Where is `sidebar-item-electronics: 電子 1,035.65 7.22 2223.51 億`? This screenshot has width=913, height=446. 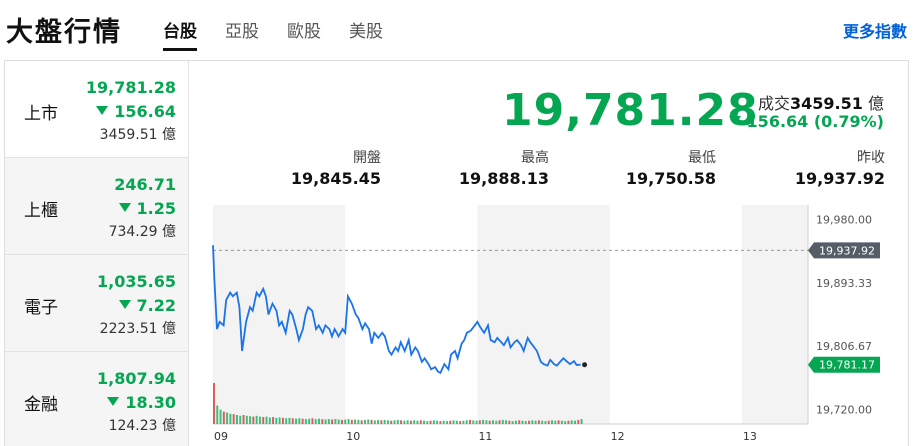 sidebar-item-electronics: 電子 1,035.65 7.22 2223.51 億 is located at coordinates (96, 303).